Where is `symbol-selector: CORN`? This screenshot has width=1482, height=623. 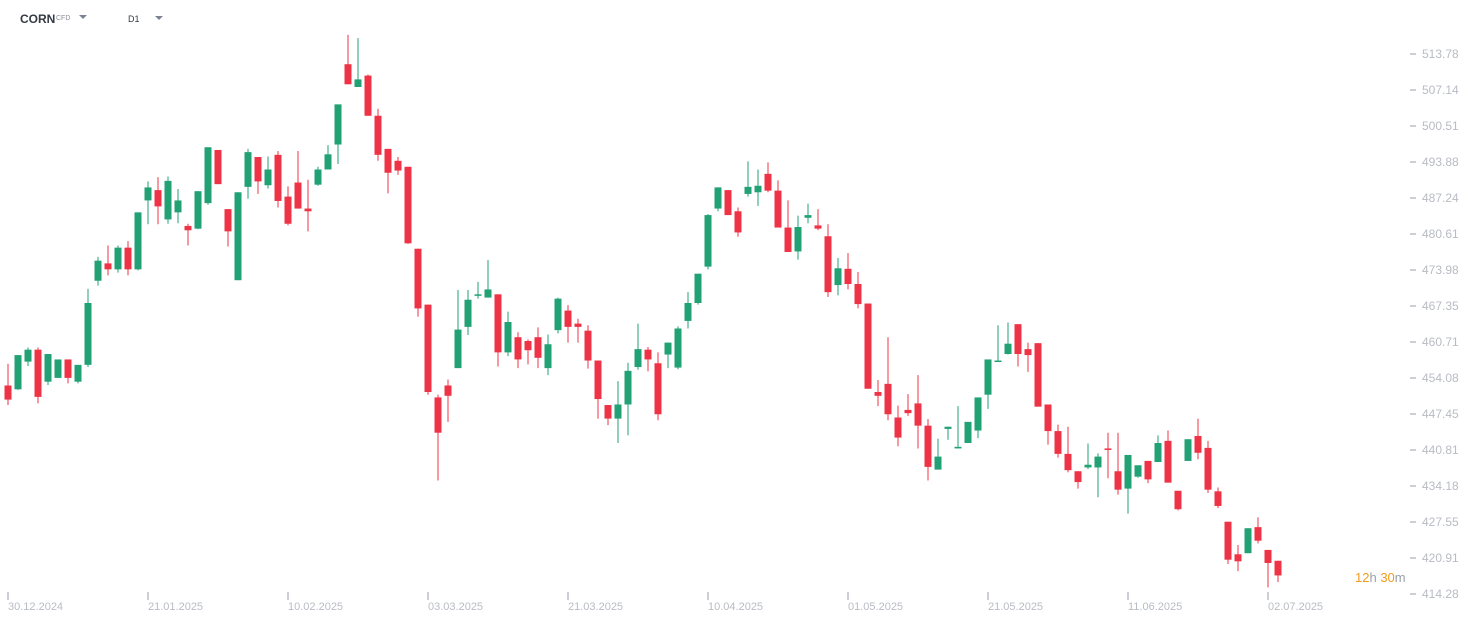 symbol-selector: CORN is located at coordinates (38, 19).